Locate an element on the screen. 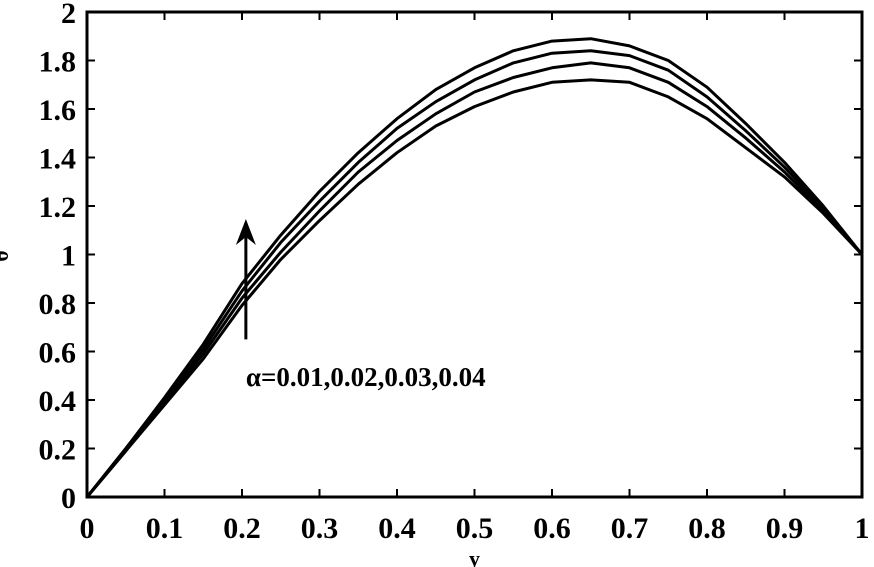  y-tick-label: 0 is located at coordinates (68, 498).